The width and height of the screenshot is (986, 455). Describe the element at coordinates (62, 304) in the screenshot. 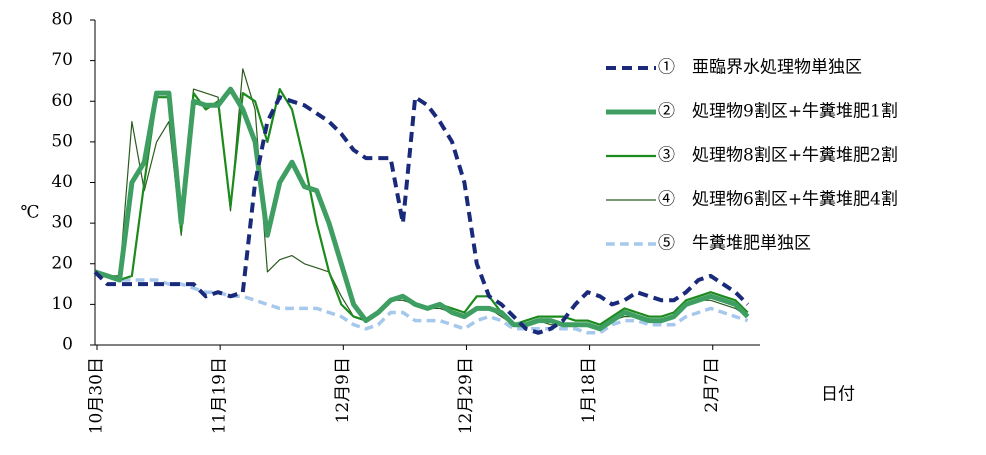

I see `y-tick-label: 10` at that location.